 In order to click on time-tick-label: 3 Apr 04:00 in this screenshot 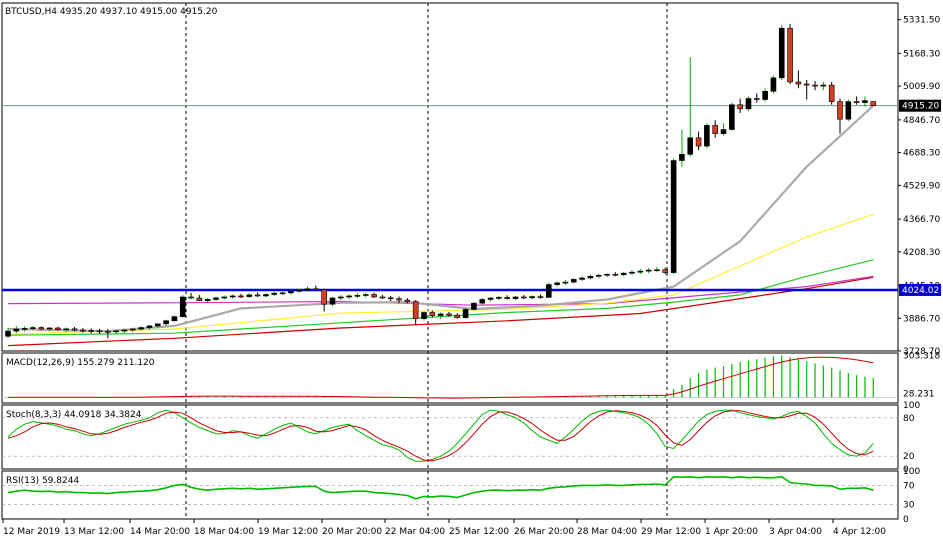, I will do `click(795, 532)`.